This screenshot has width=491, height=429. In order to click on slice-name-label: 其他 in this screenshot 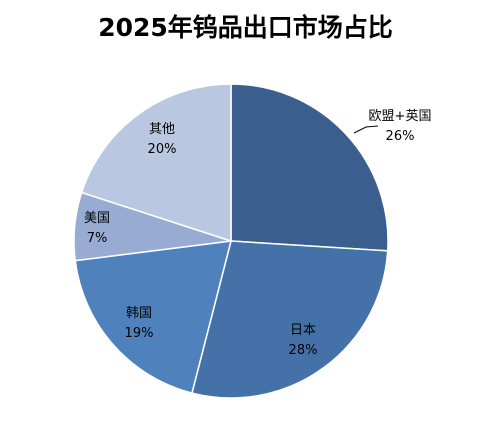, I will do `click(162, 129)`.